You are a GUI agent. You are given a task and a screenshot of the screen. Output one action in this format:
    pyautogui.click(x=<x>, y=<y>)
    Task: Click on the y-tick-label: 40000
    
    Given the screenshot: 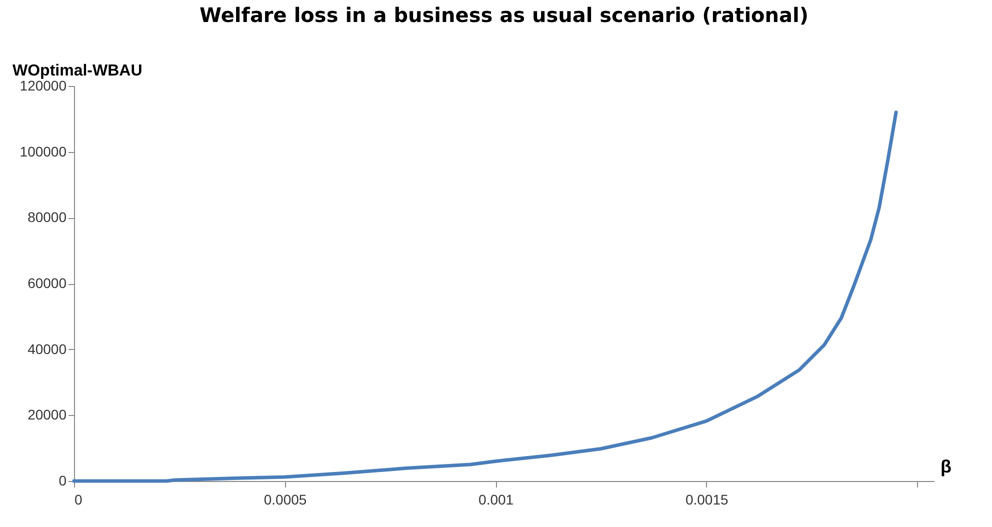 What is the action you would take?
    pyautogui.click(x=47, y=348)
    